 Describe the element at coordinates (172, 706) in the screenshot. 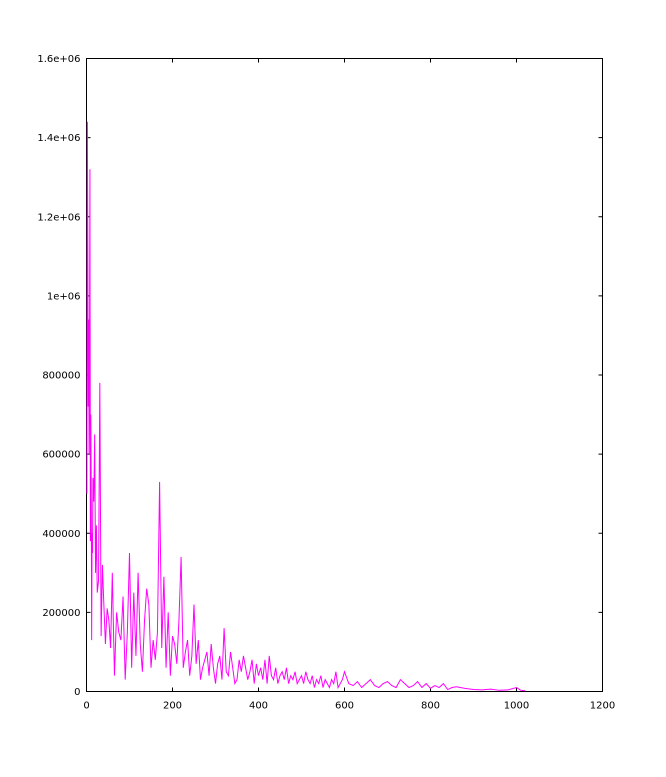

I see `x-tick-label: 200` at that location.